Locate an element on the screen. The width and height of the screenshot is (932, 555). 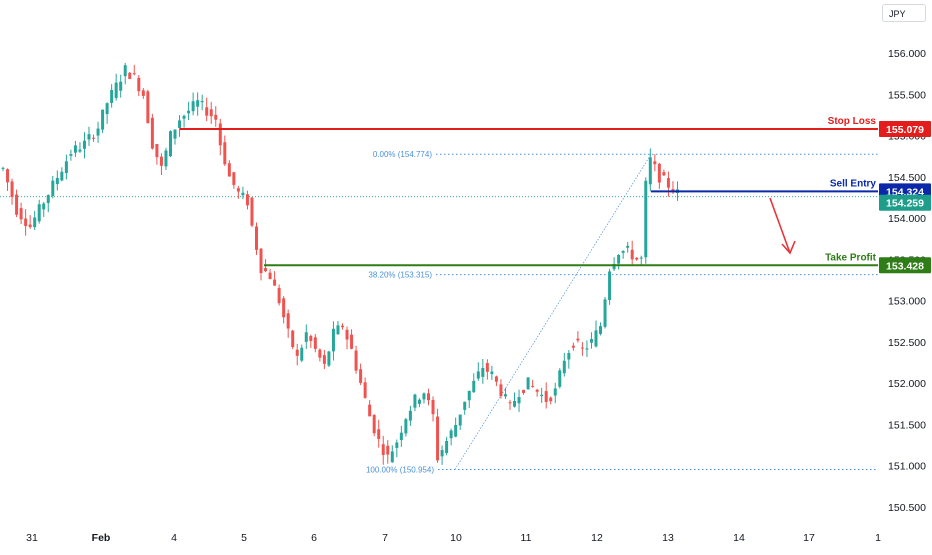
time-tick-label: 1 is located at coordinates (878, 538).